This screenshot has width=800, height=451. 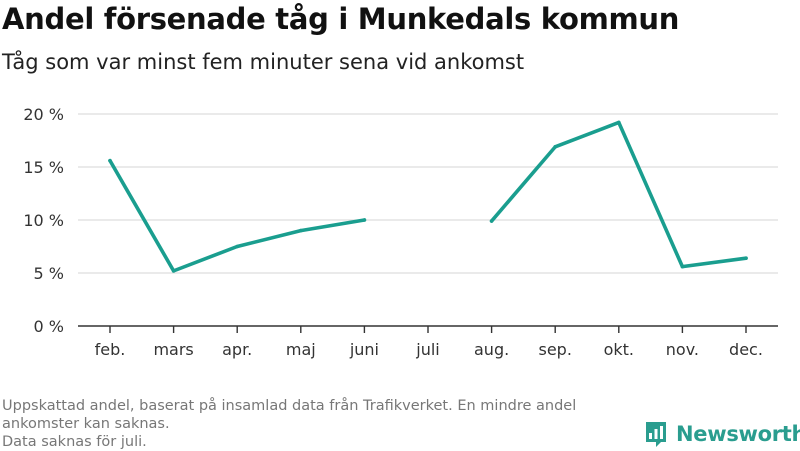 What do you see at coordinates (43, 114) in the screenshot?
I see `y-tick-label: 20 %` at bounding box center [43, 114].